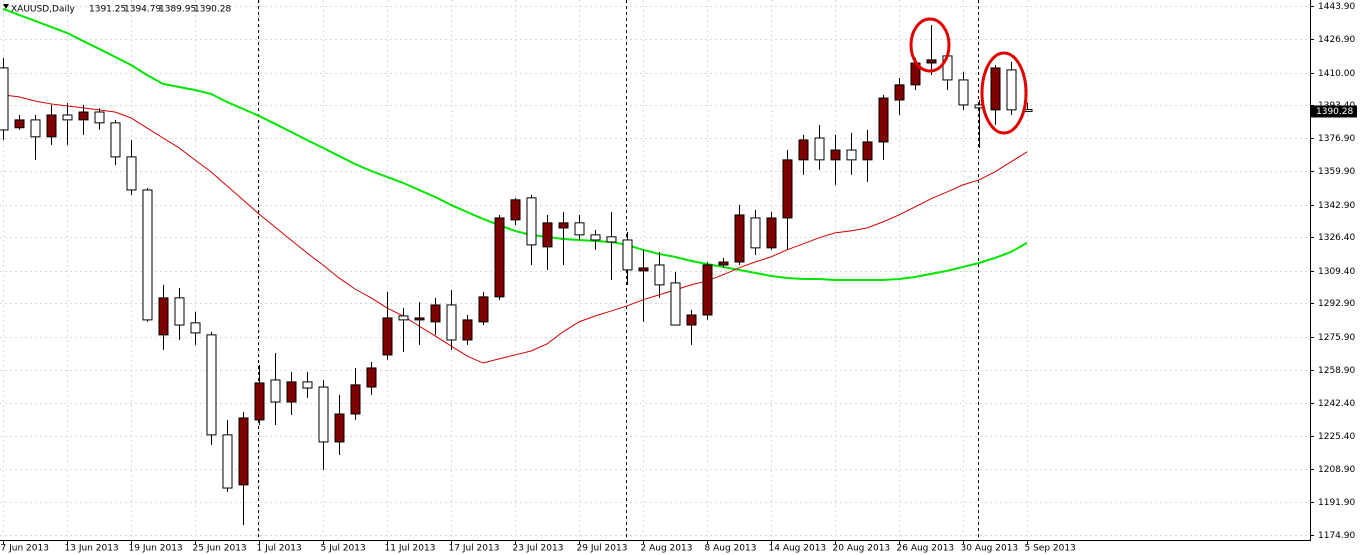 The height and width of the screenshot is (555, 1363). What do you see at coordinates (220, 549) in the screenshot?
I see `x-tick-label: 25 Jun 2013` at bounding box center [220, 549].